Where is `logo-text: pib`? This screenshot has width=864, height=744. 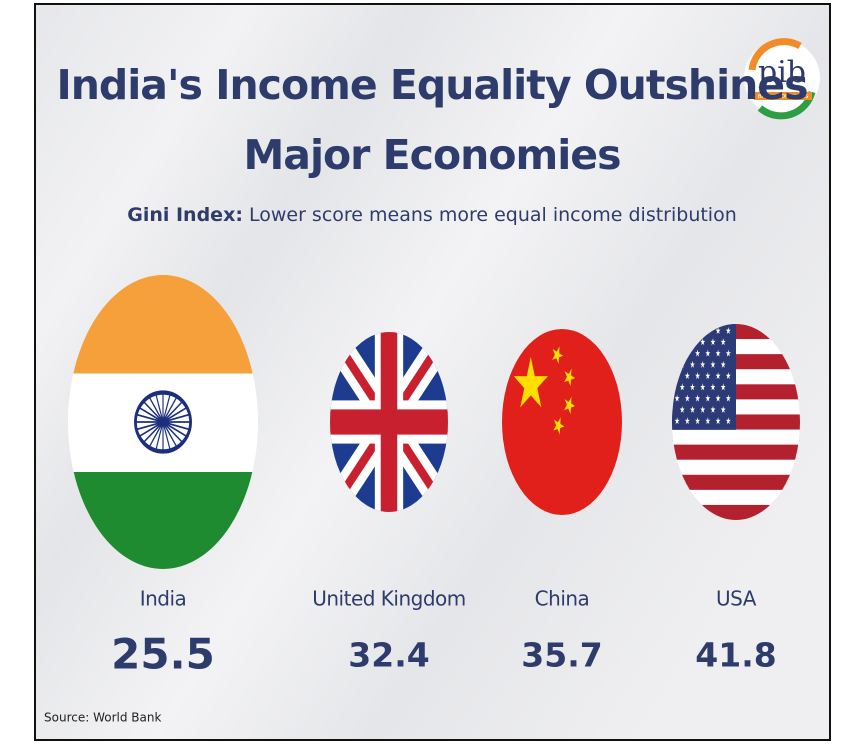
logo-text: pib is located at coordinates (782, 72).